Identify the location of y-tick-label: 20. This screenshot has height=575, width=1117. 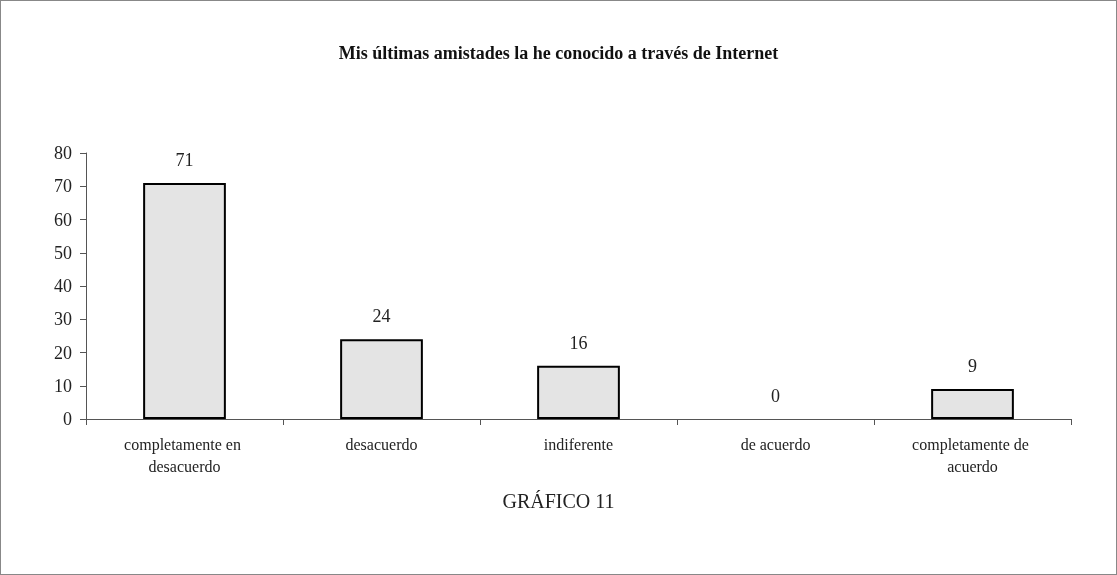
(63, 352).